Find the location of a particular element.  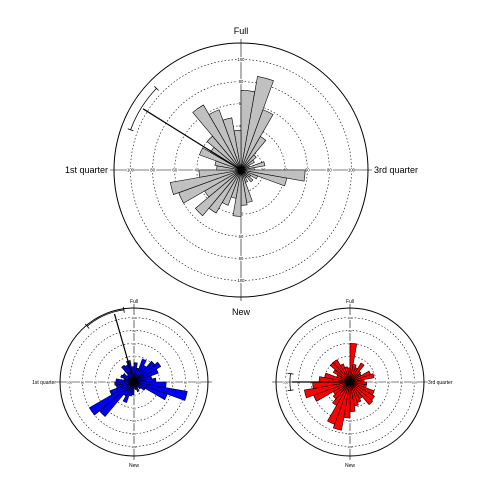

compass-label-left: 1st quarter is located at coordinates (44, 383).